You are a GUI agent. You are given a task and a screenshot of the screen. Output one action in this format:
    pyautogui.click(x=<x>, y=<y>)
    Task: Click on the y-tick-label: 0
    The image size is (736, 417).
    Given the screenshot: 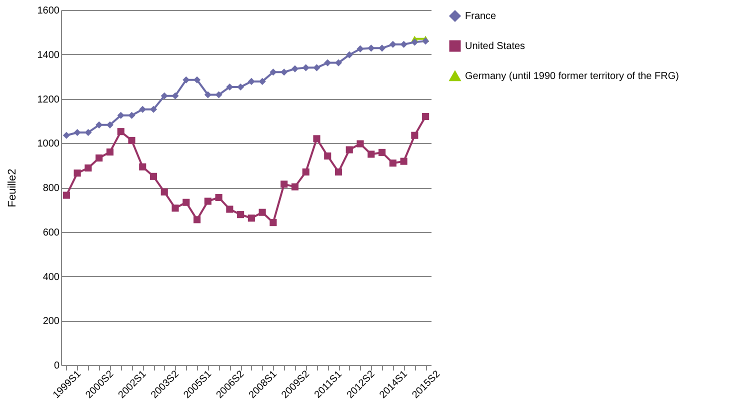 What is the action you would take?
    pyautogui.click(x=57, y=366)
    